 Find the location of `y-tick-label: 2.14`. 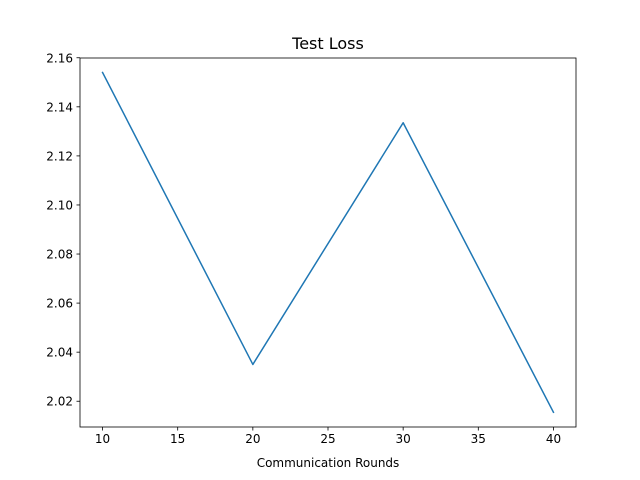

y-tick-label: 2.14 is located at coordinates (59, 107).